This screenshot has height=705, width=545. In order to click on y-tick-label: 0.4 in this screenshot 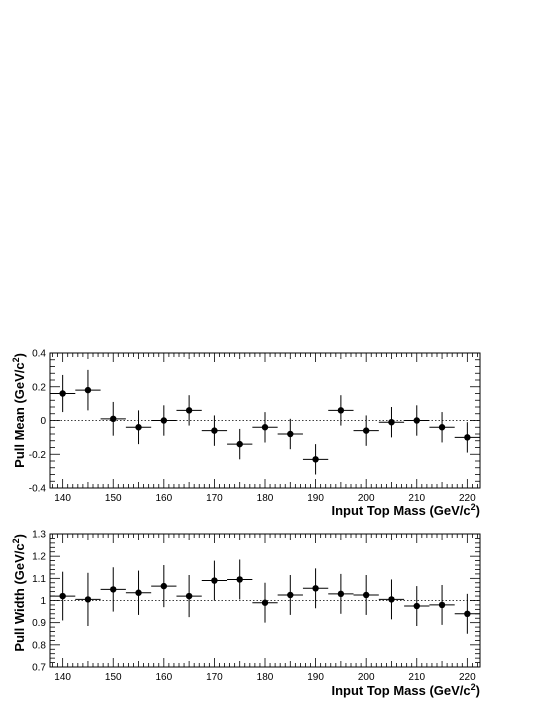, I will do `click(39, 354)`.